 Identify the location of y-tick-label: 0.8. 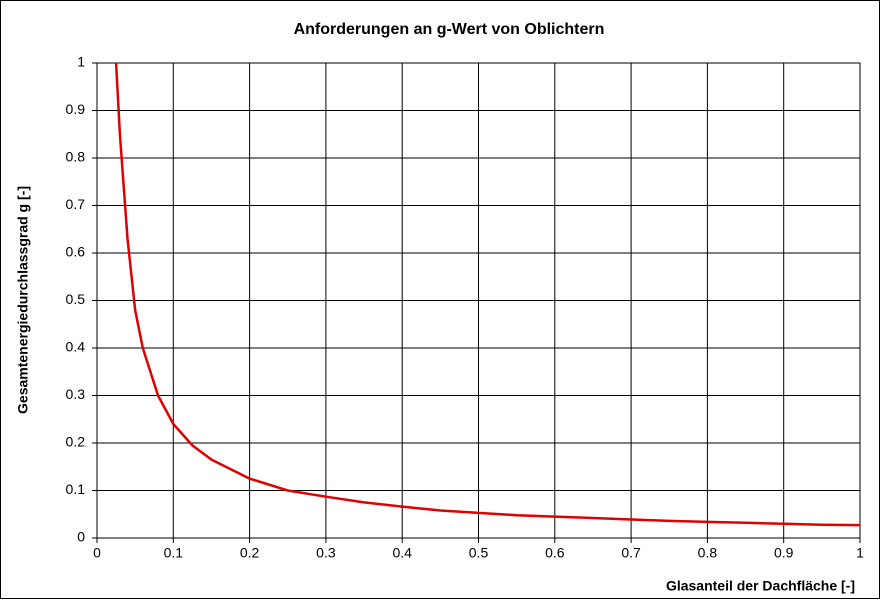
(76, 157).